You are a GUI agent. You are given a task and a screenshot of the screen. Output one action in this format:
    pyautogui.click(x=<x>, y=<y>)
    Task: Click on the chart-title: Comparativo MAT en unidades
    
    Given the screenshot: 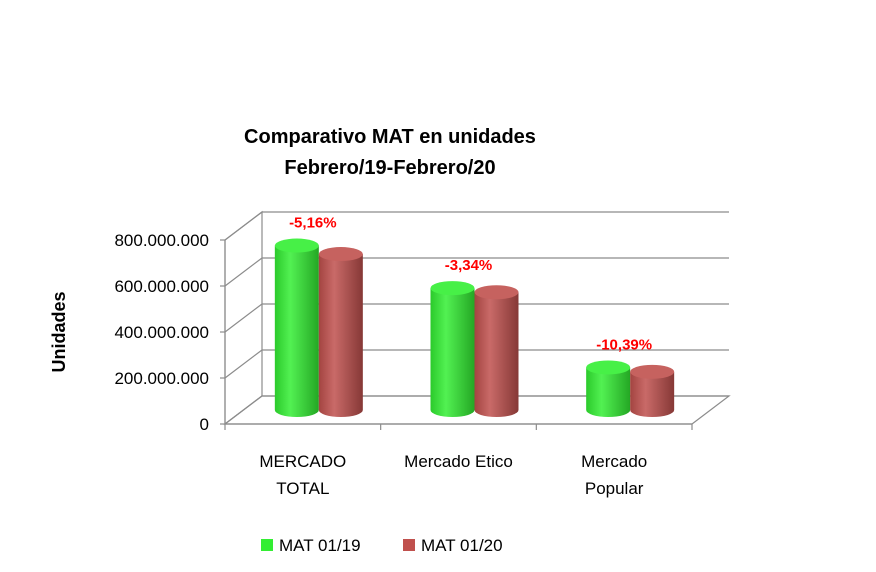 What is the action you would take?
    pyautogui.click(x=390, y=137)
    